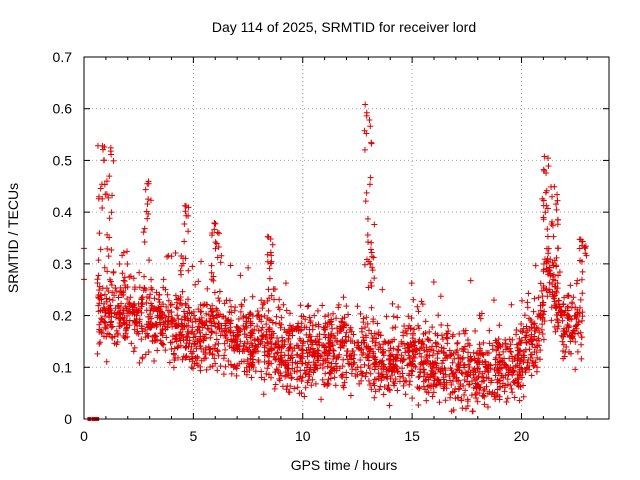 Image resolution: width=640 pixels, height=480 pixels. I want to click on x-tick-label: 15, so click(412, 436).